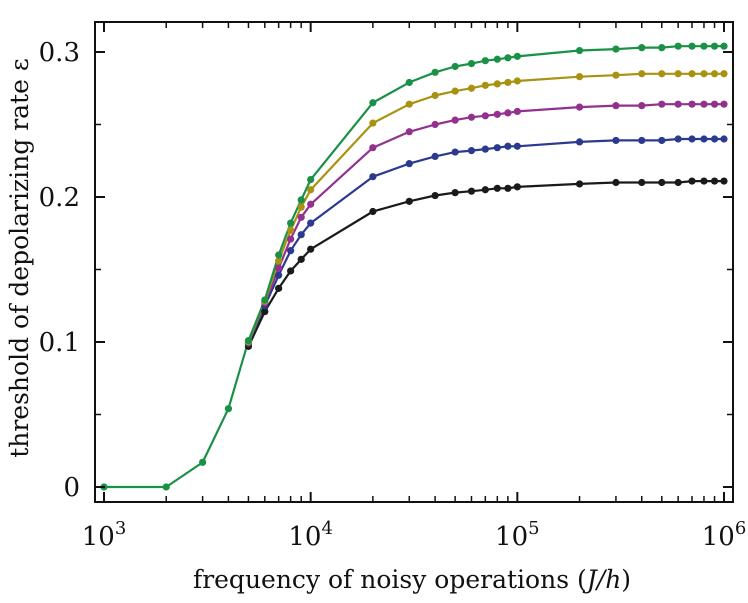 This screenshot has width=748, height=603. I want to click on x-tick-label: 10⁴, so click(310, 535).